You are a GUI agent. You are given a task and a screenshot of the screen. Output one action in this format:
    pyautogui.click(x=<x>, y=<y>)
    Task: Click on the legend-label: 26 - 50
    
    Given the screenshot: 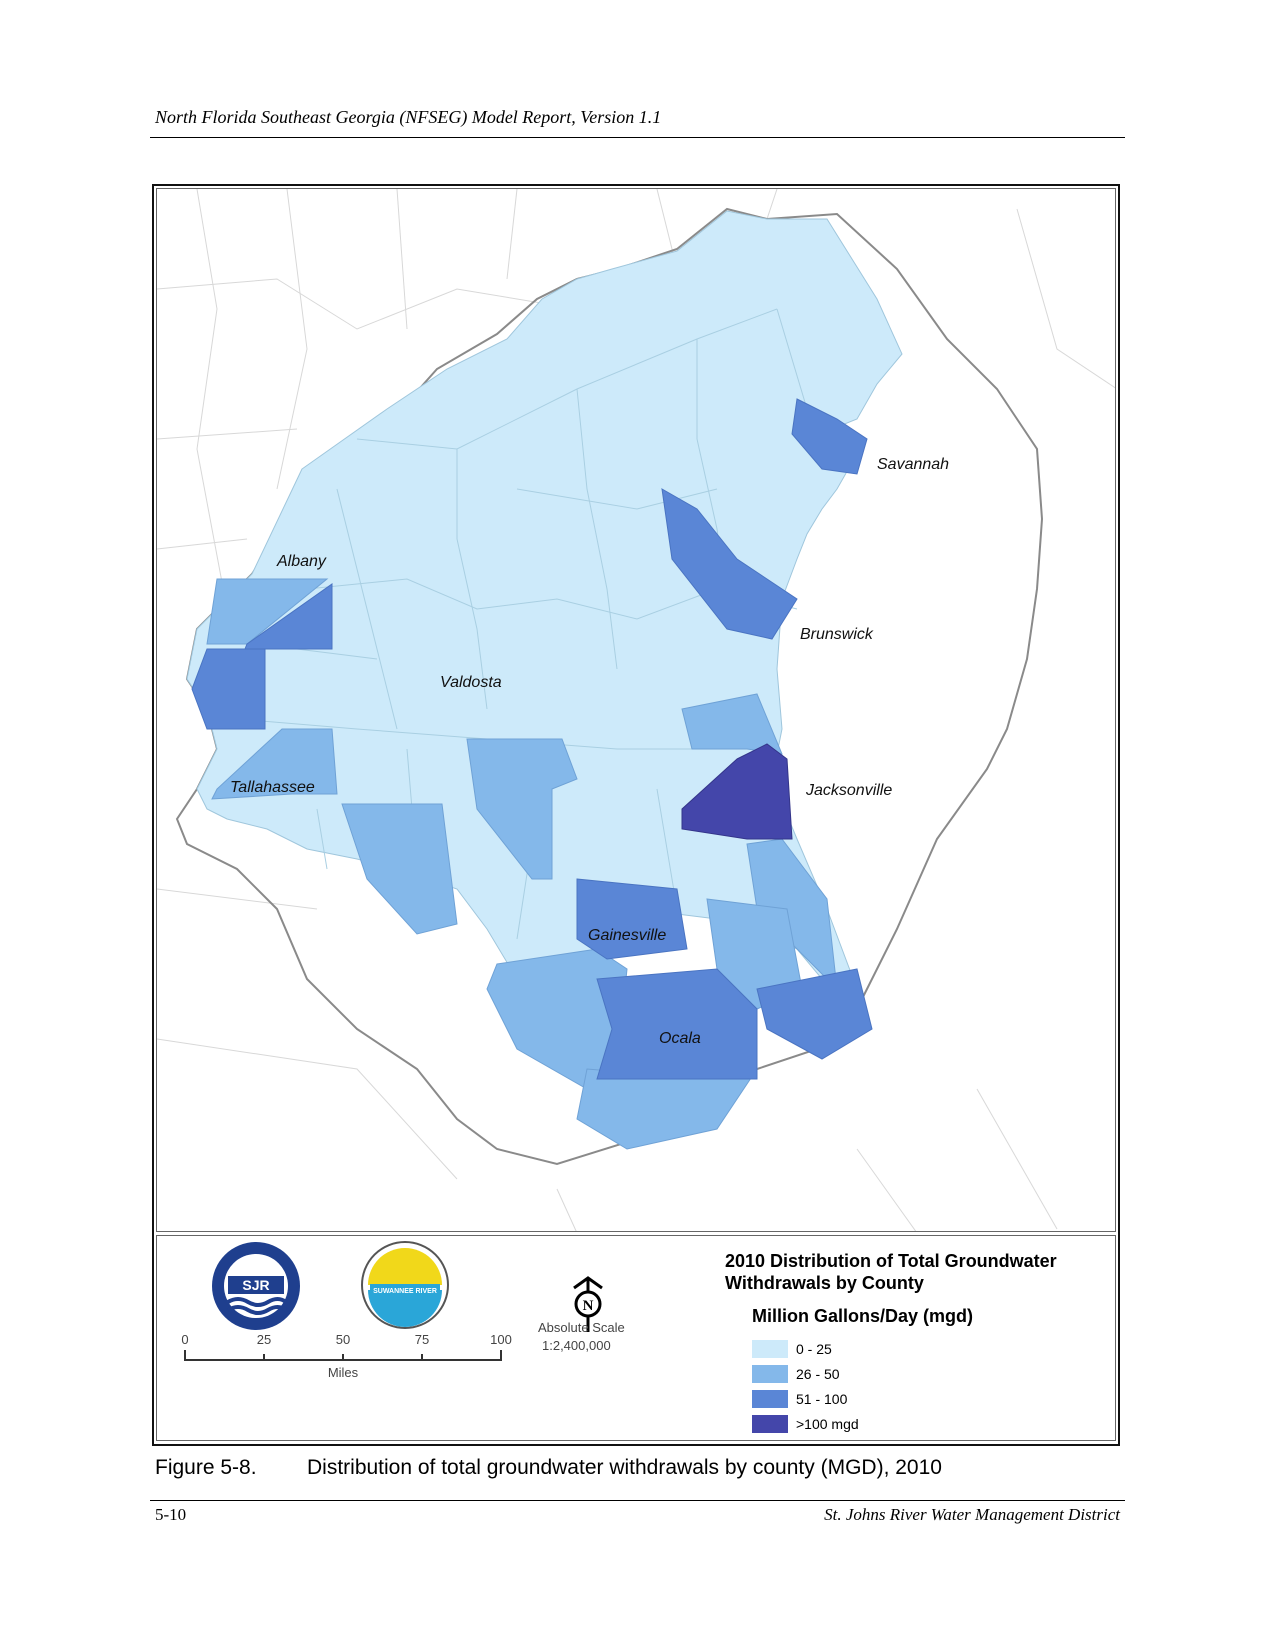 What is the action you would take?
    pyautogui.click(x=818, y=1374)
    